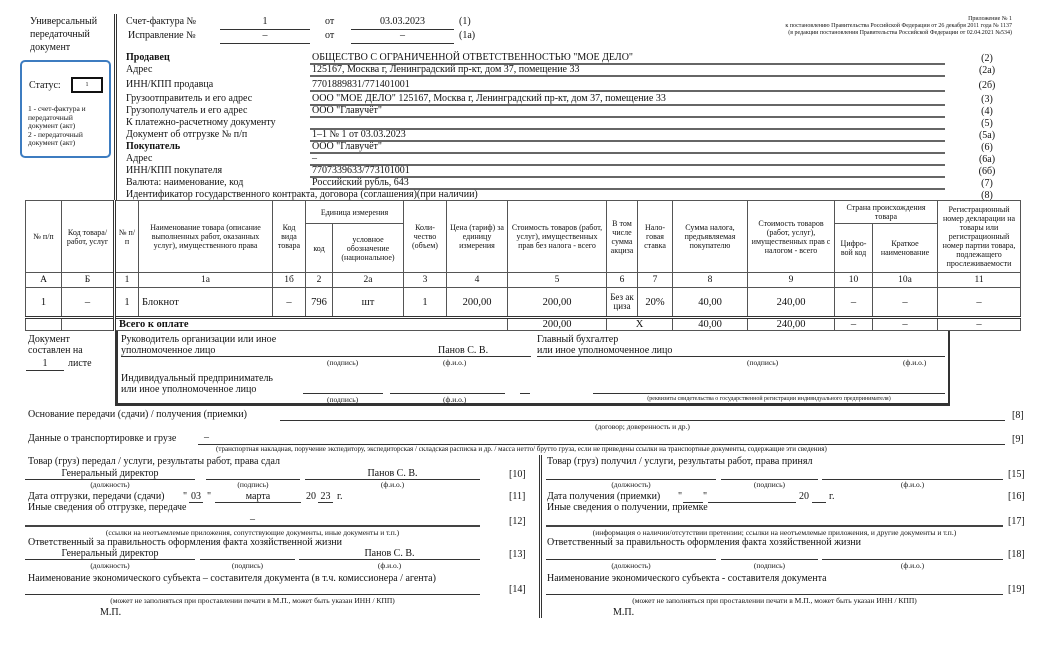 The width and height of the screenshot is (1052, 660). Describe the element at coordinates (693, 502) in the screenshot. I see `day-field` at that location.